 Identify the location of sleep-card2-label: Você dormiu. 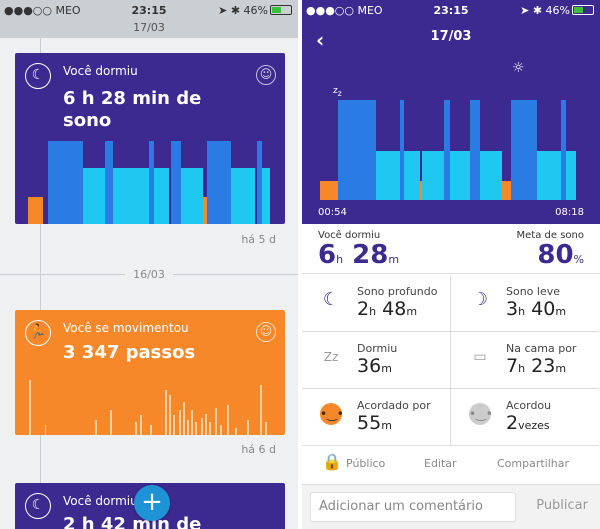
(100, 501).